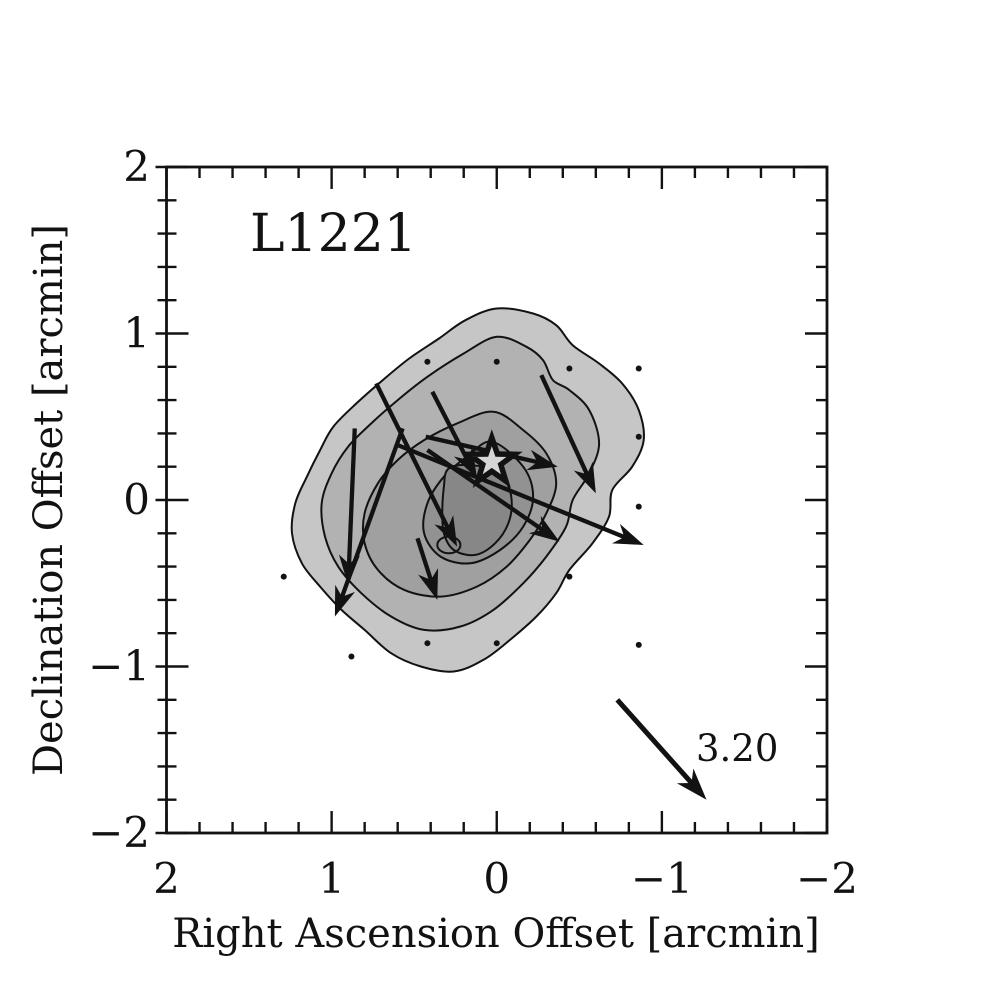  What do you see at coordinates (827, 878) in the screenshot?
I see `x-tick-label: −2` at bounding box center [827, 878].